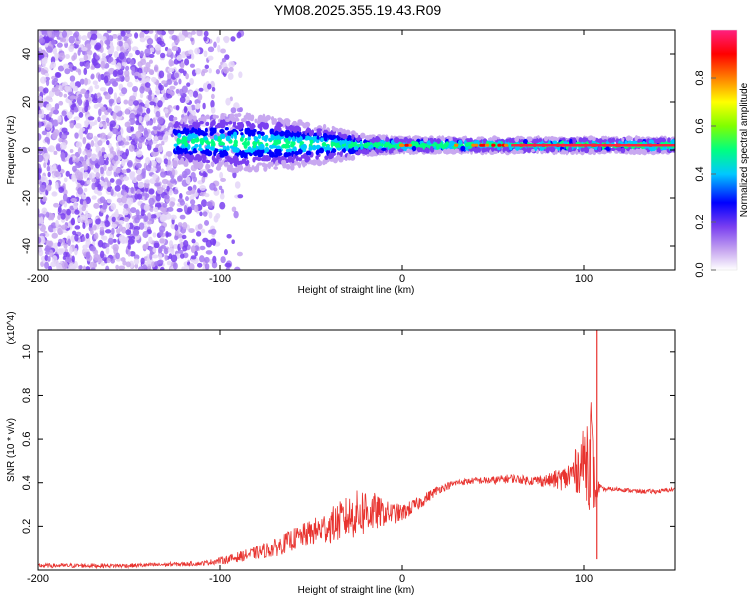 Image resolution: width=750 pixels, height=600 pixels. Describe the element at coordinates (27, 150) in the screenshot. I see `y-tick-label: 0` at that location.